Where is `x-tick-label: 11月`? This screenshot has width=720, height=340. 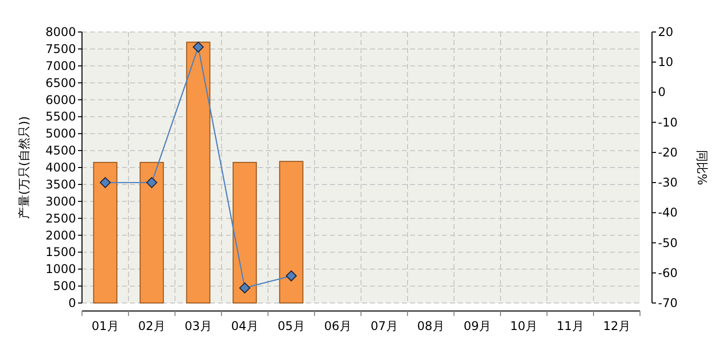
x-tick-label: 11月 is located at coordinates (570, 326).